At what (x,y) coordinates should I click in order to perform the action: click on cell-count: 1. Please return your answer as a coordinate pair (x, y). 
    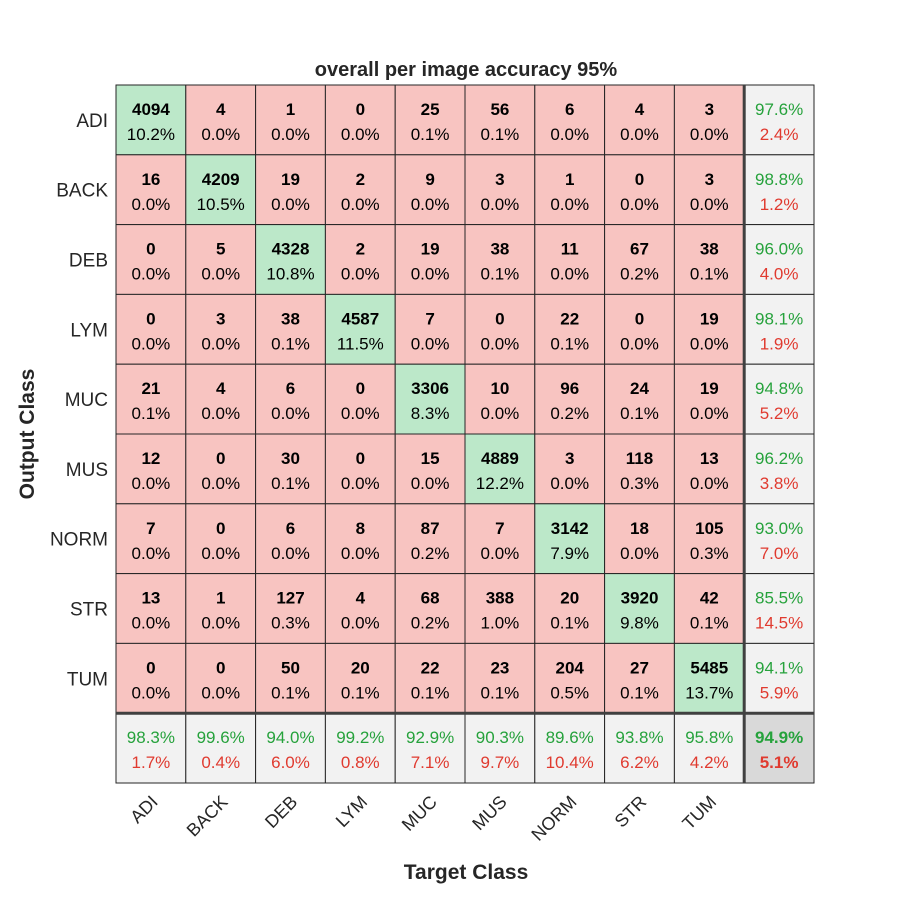
    Looking at the image, I should click on (290, 109).